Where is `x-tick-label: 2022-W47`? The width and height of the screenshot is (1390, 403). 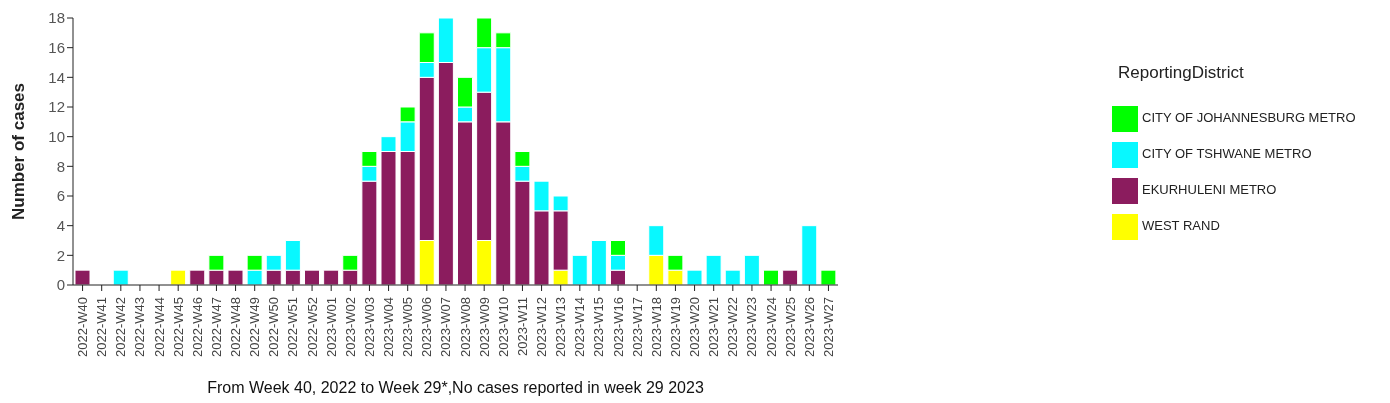 x-tick-label: 2022-W47 is located at coordinates (216, 327).